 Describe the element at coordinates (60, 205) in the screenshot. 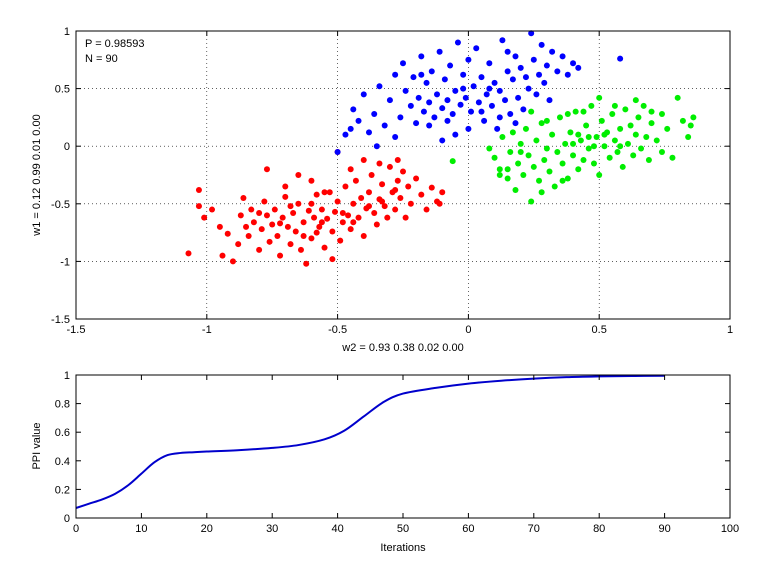

I see `scatter-y-tick-label: -0.5` at that location.